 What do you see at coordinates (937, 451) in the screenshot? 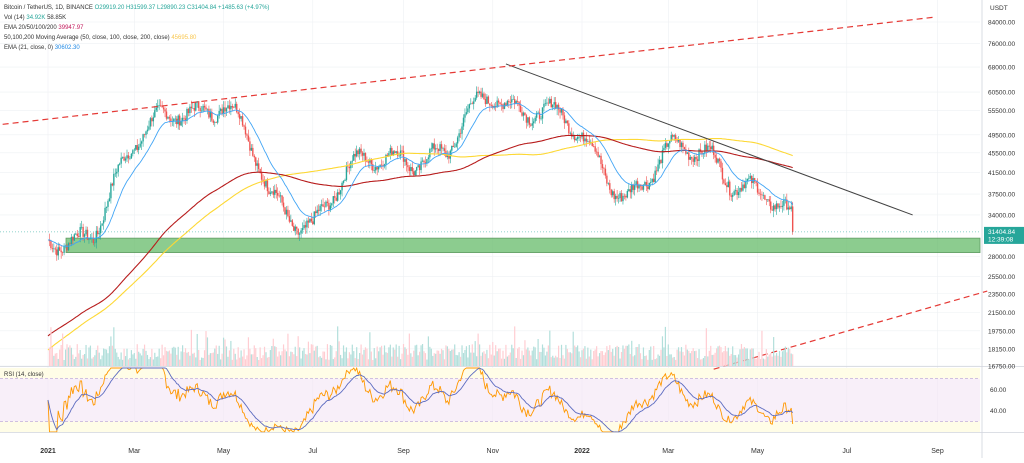
I see `x-axis-label: Sep` at bounding box center [937, 451].